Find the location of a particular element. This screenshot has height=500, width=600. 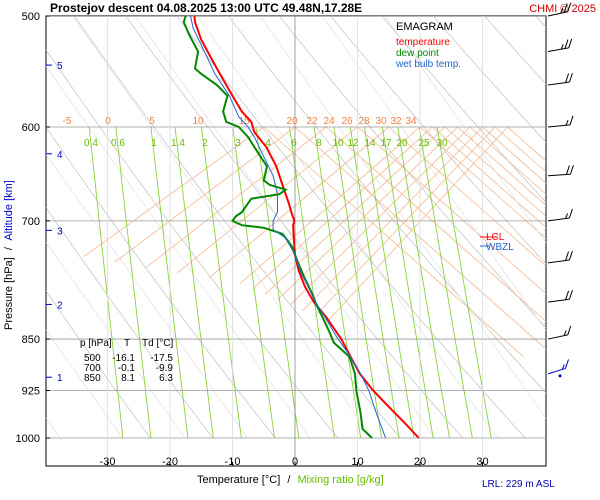

temp-tick-label: -20 is located at coordinates (170, 462).